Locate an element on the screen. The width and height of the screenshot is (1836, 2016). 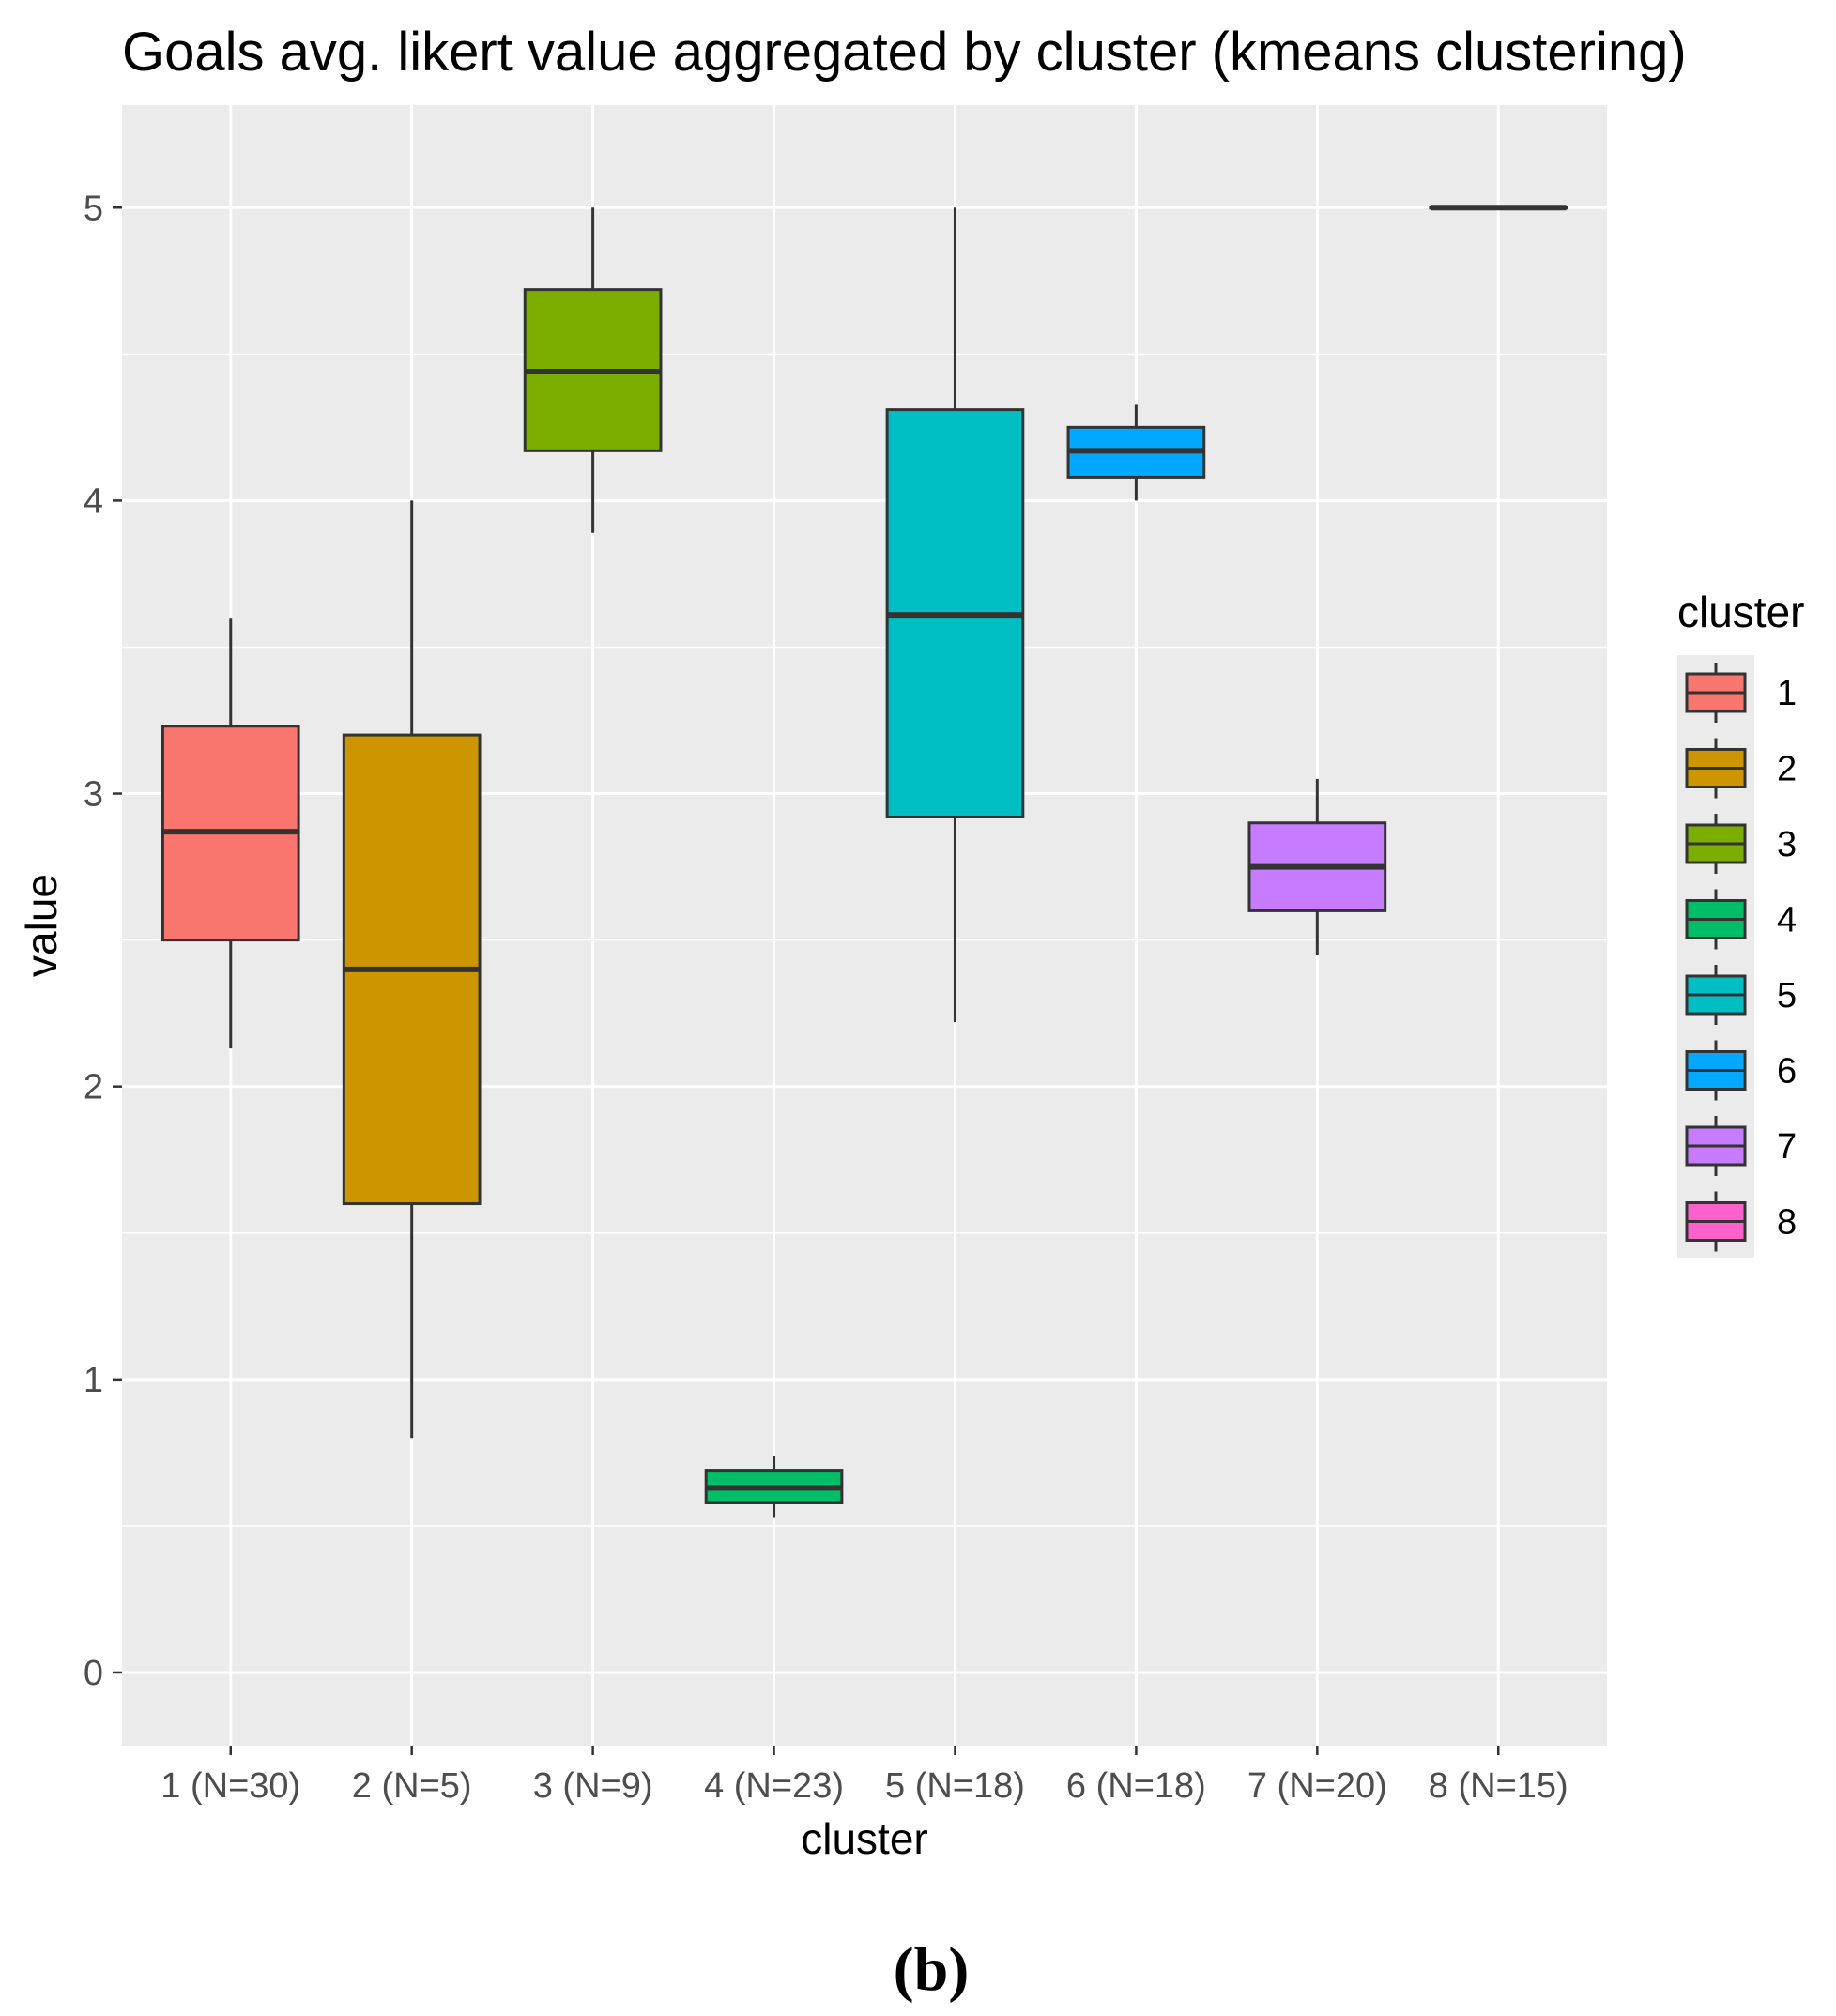
y-tick-label: 3 is located at coordinates (93, 795).